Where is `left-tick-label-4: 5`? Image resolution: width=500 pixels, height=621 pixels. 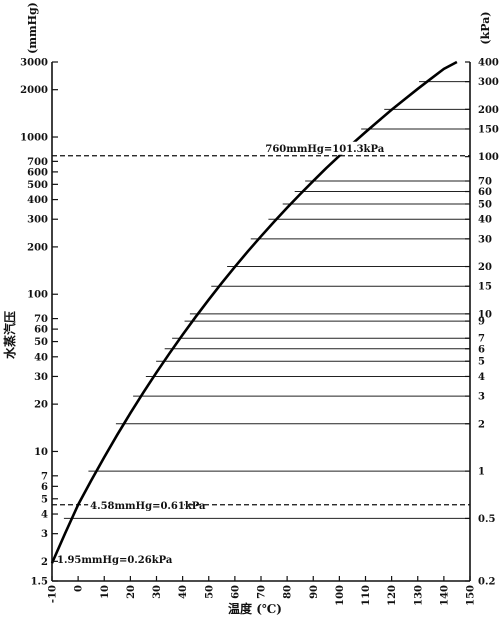 left-tick-label-4: 5 is located at coordinates (44, 499).